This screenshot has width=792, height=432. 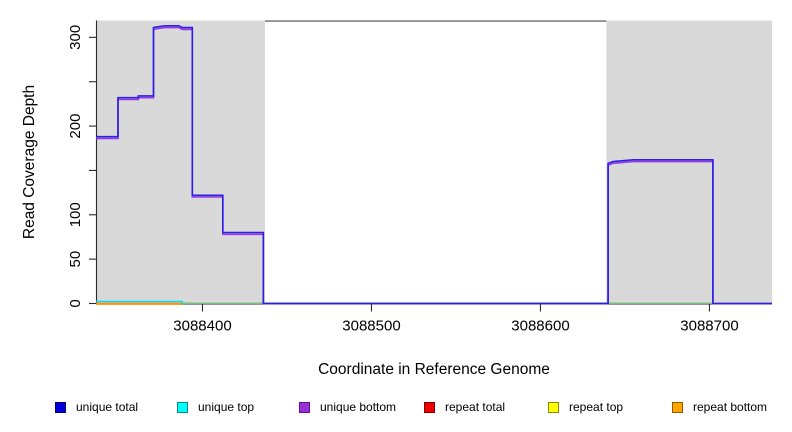 I want to click on legend-swatch-unique-total, so click(x=60, y=407).